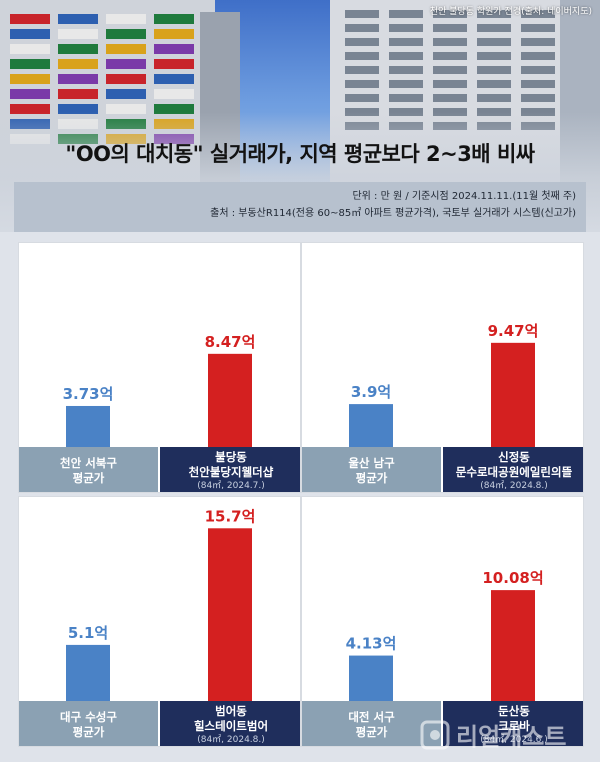 The height and width of the screenshot is (762, 600). What do you see at coordinates (161, 604) in the screenshot?
I see `bar-chart: 5.1억 15.7억` at bounding box center [161, 604].